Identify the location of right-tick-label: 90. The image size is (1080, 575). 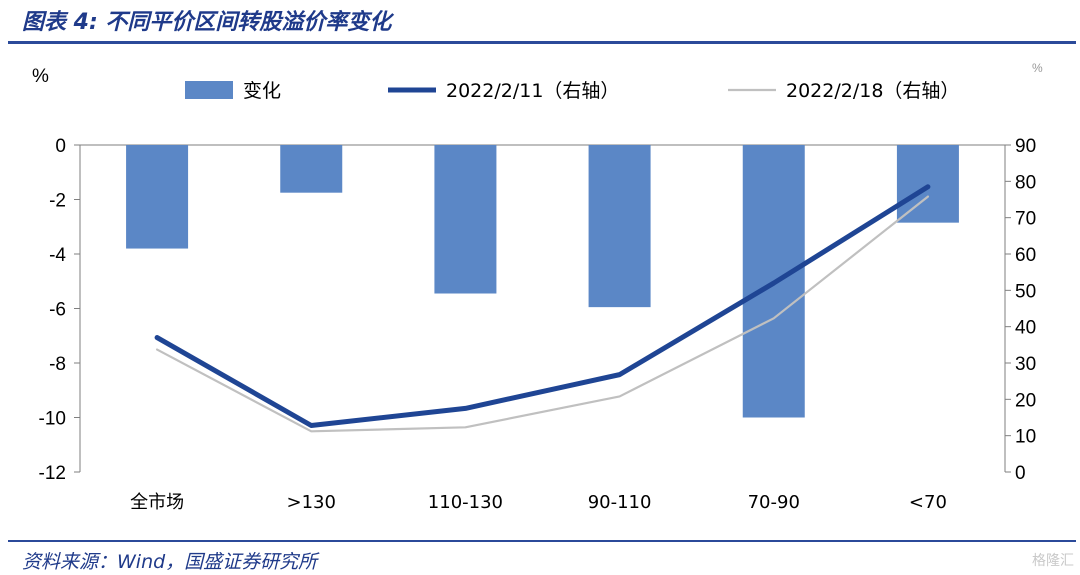
(1025, 146).